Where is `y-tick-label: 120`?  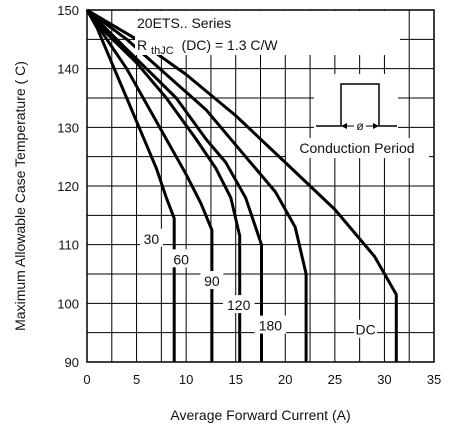
y-tick-label: 120 is located at coordinates (68, 186).